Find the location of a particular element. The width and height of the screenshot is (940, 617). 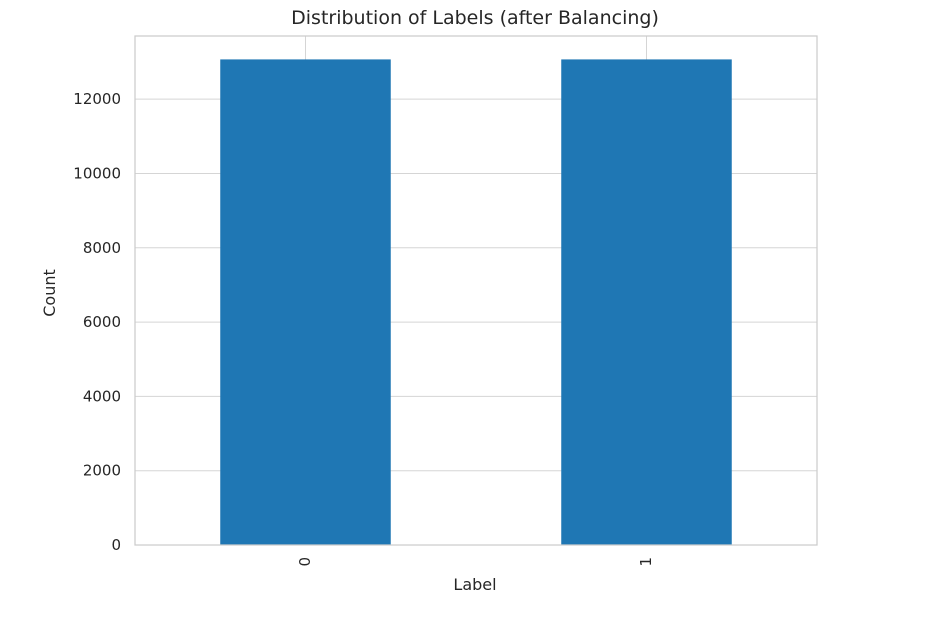

y-tick-label: 4000 is located at coordinates (102, 396).